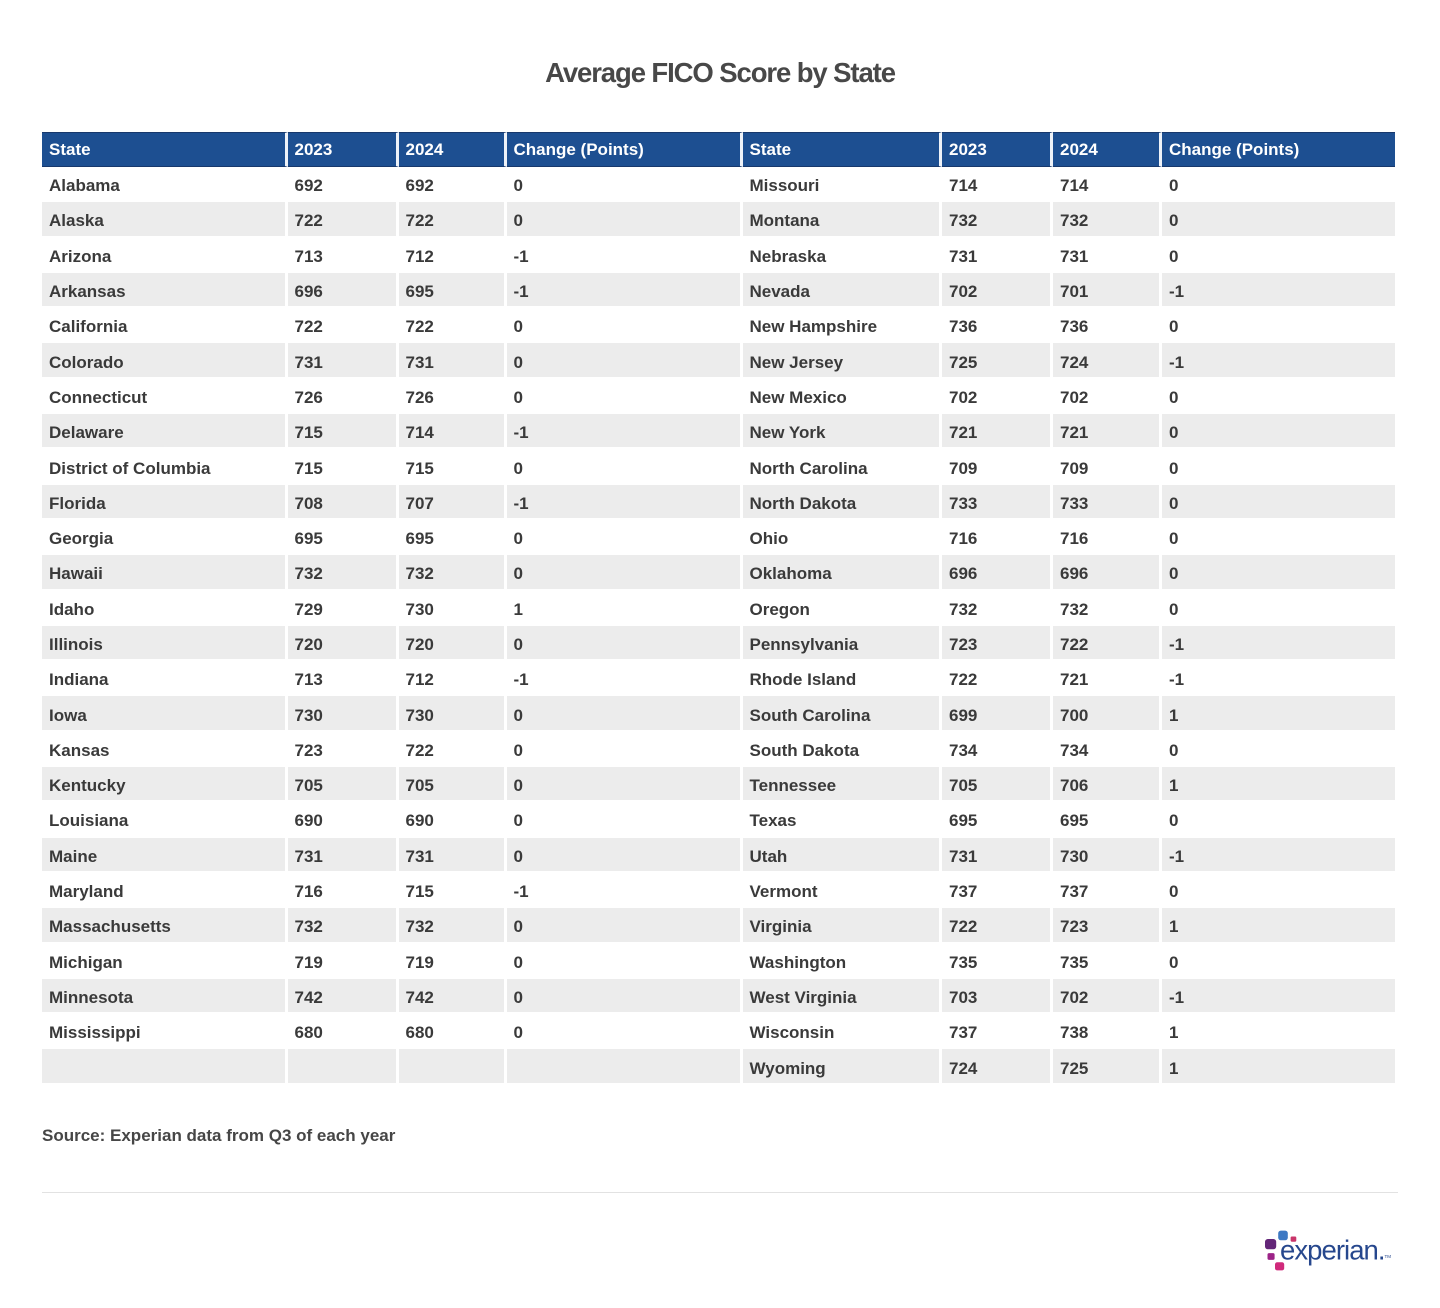  I want to click on svg-text: TM, so click(1388, 1256).